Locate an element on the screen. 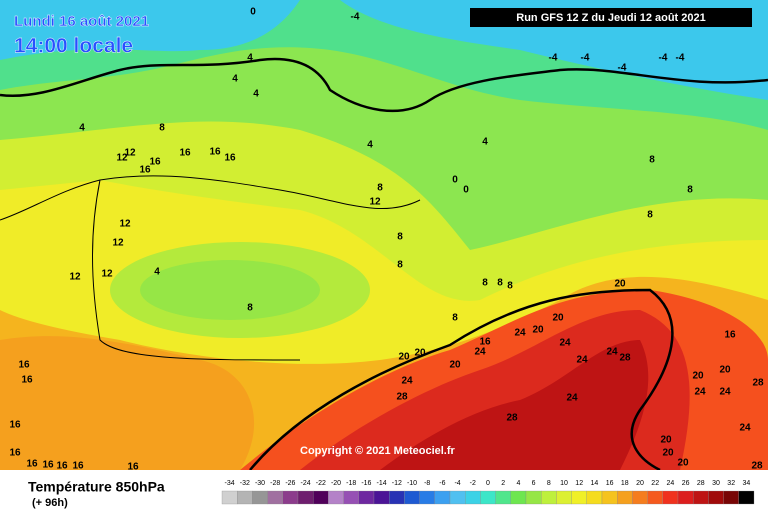 The height and width of the screenshot is (512, 768). scale-label: 0 is located at coordinates (488, 483).